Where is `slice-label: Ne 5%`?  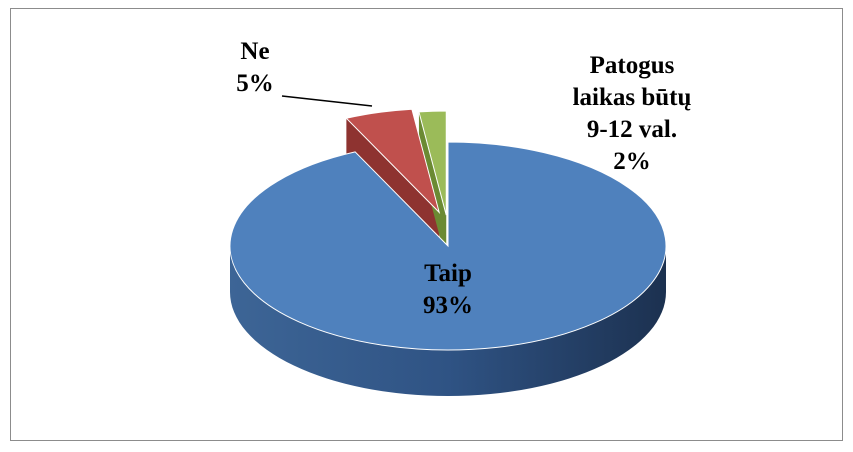 slice-label: Ne 5% is located at coordinates (255, 68).